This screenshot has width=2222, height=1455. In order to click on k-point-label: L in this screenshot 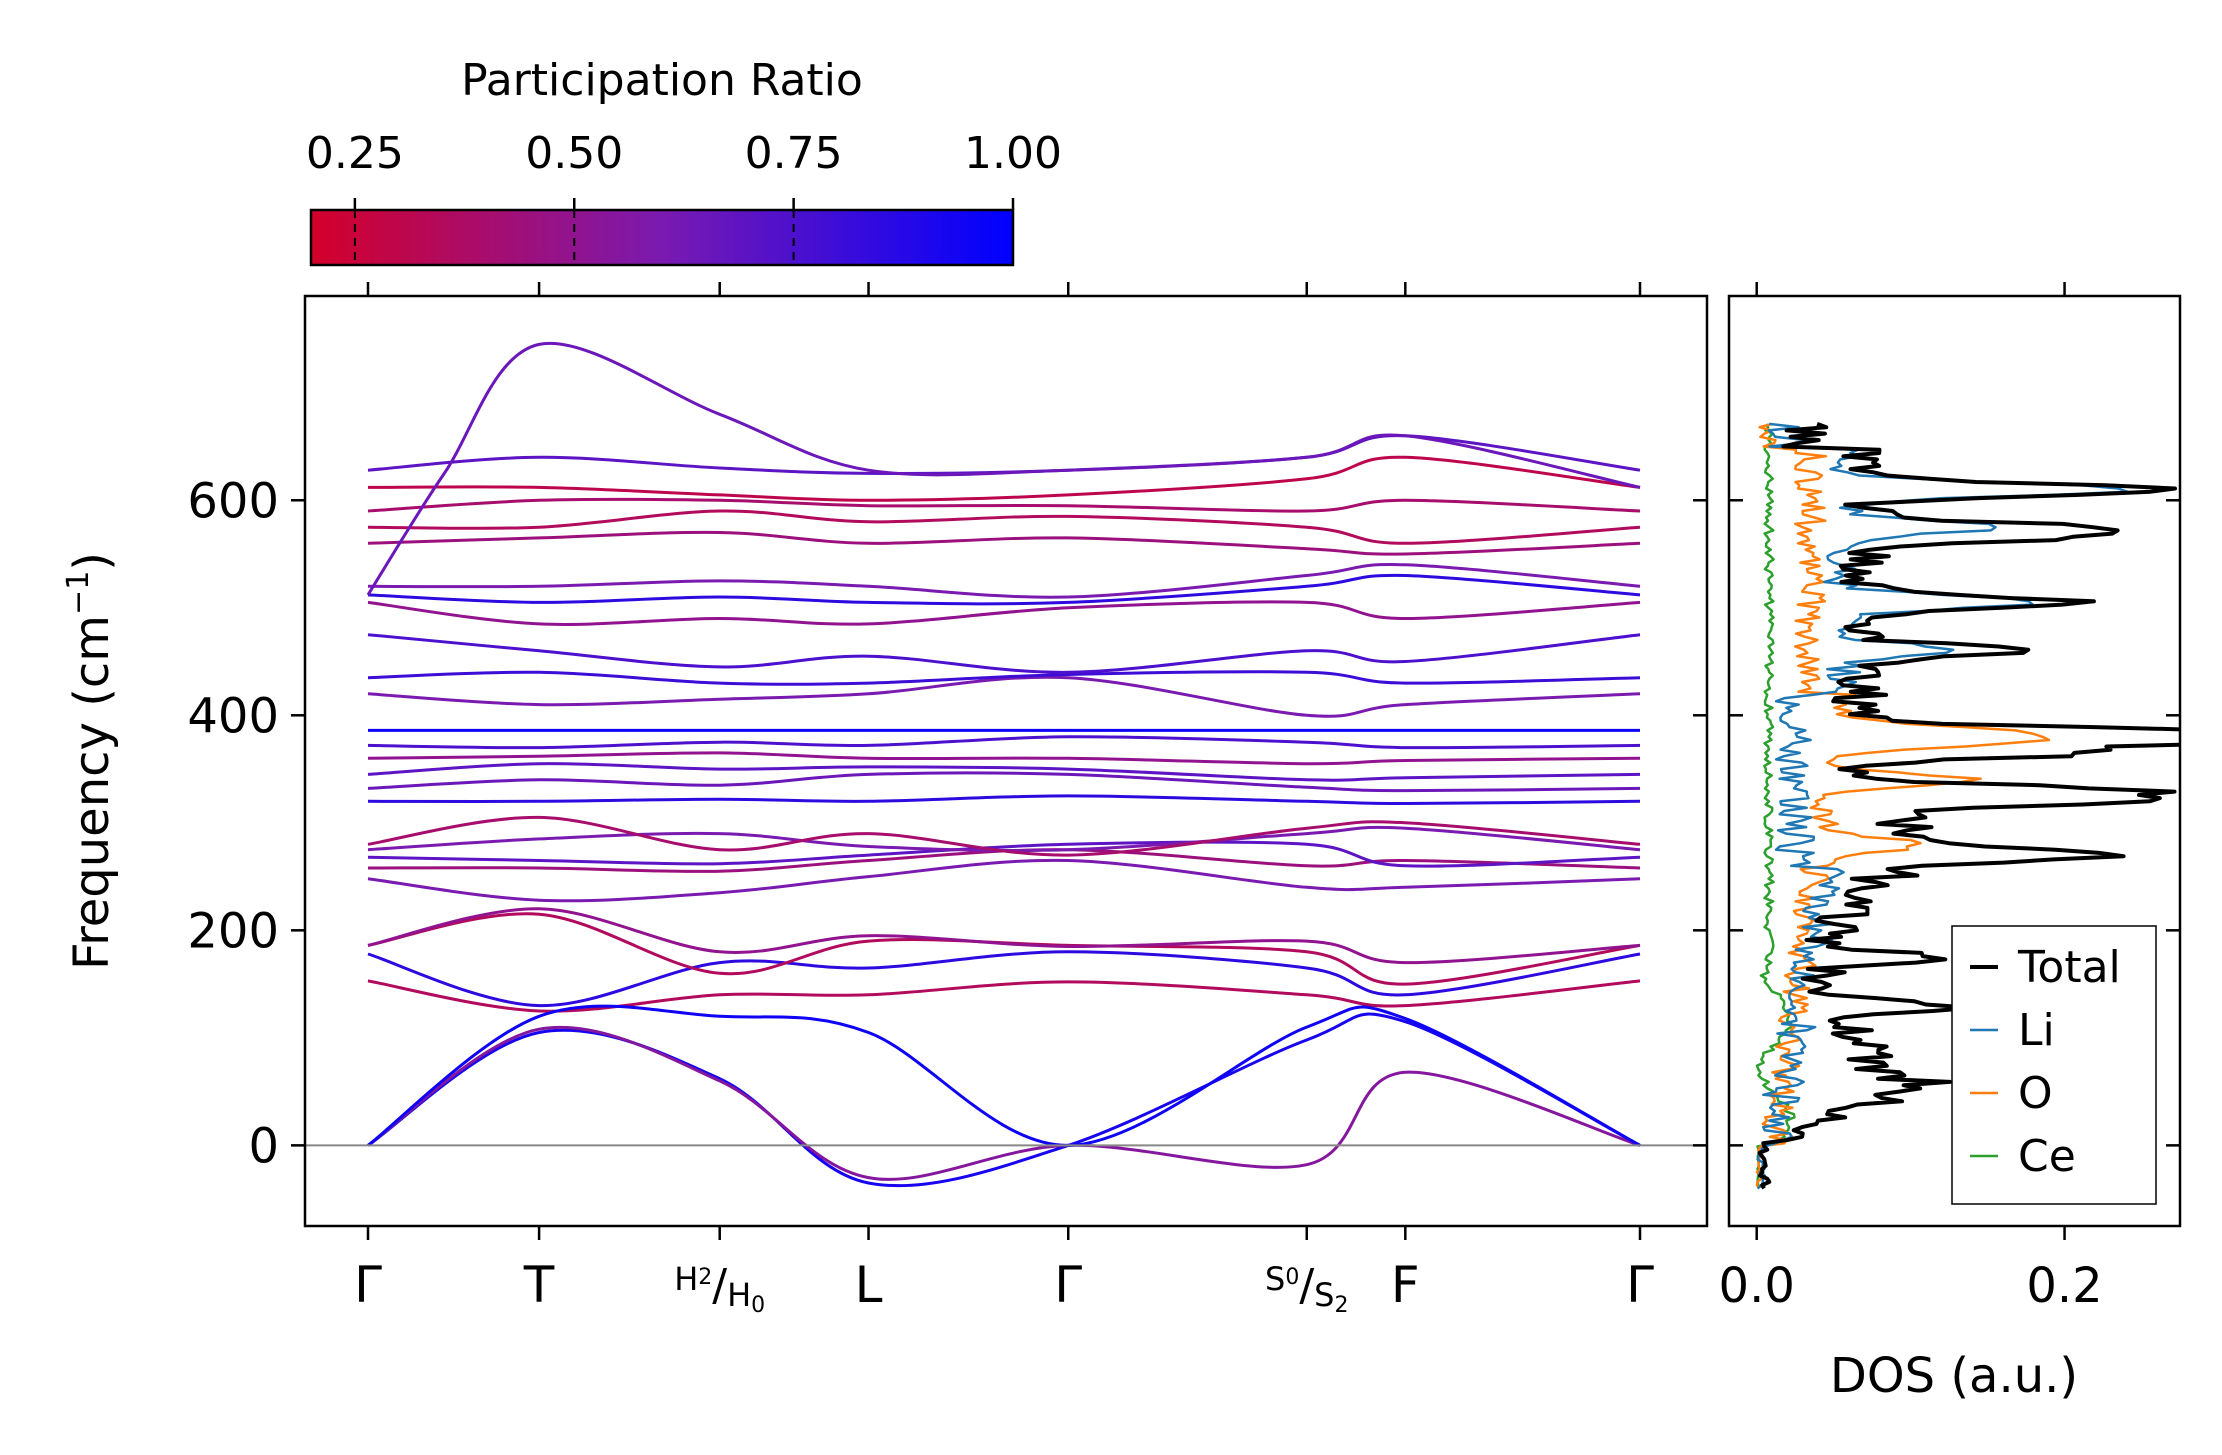, I will do `click(869, 1285)`.